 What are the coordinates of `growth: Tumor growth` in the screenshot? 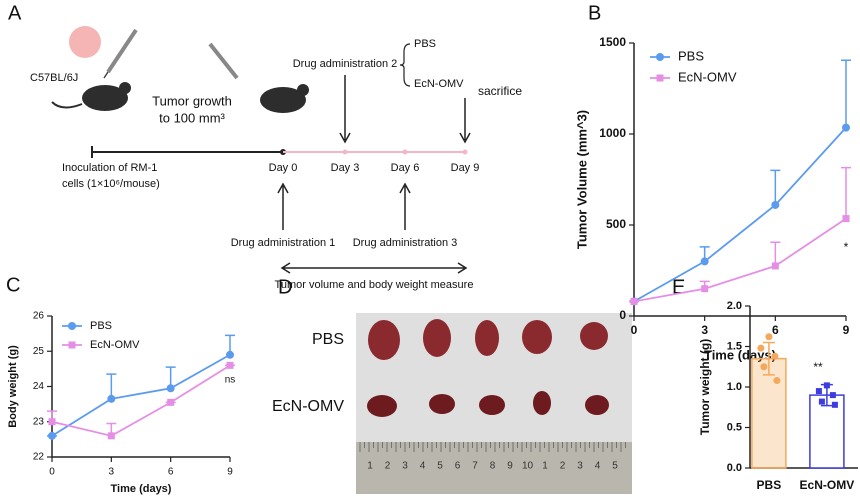 It's located at (192, 100).